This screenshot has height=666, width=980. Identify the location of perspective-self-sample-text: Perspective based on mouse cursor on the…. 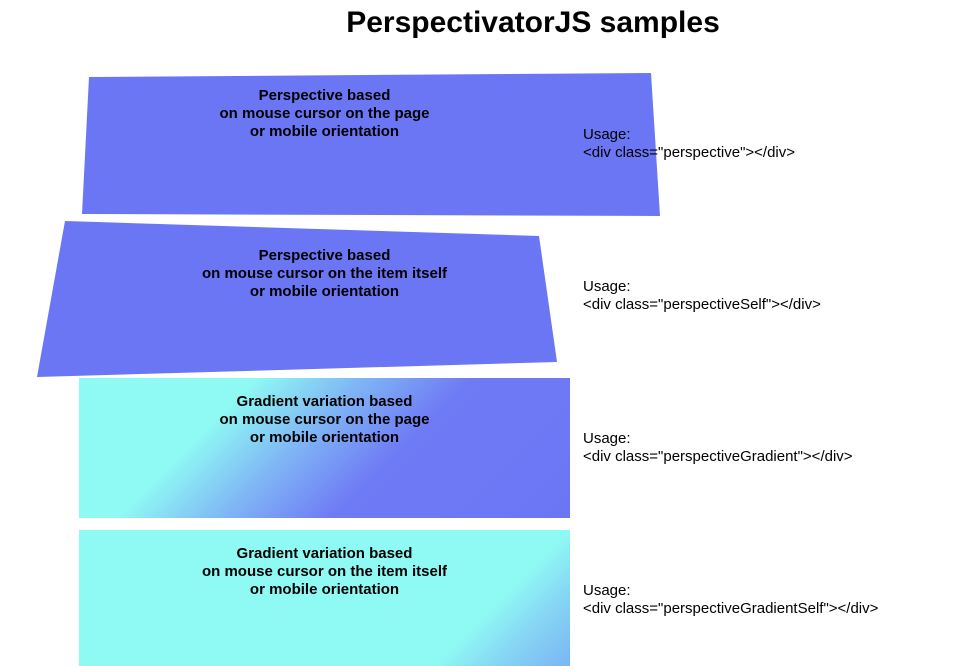
(324, 274).